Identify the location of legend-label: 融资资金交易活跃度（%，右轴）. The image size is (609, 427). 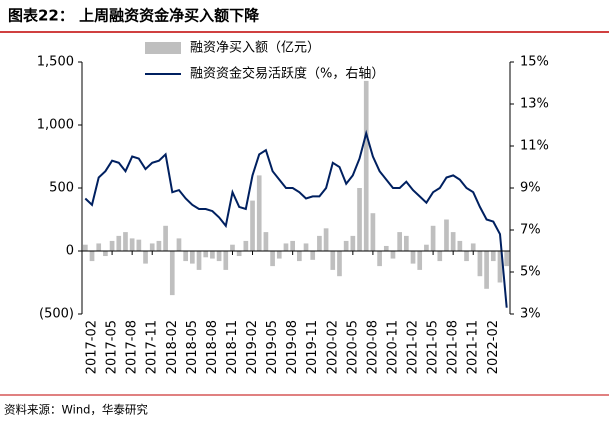
(287, 74).